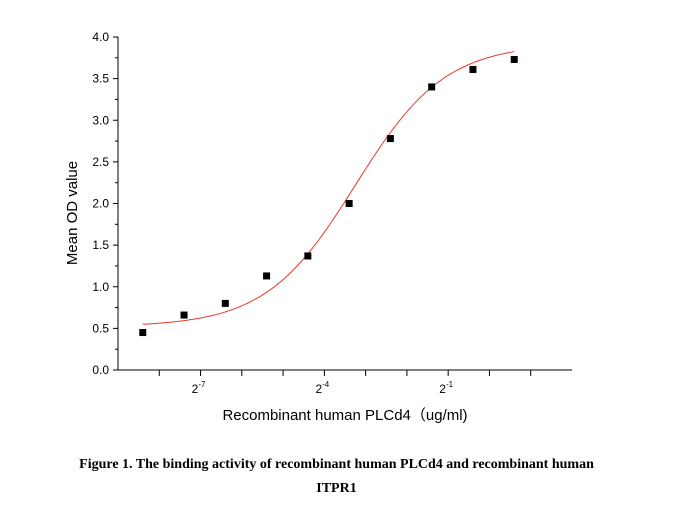 The height and width of the screenshot is (514, 673). What do you see at coordinates (100, 328) in the screenshot?
I see `y-tick-label: 0.5` at bounding box center [100, 328].